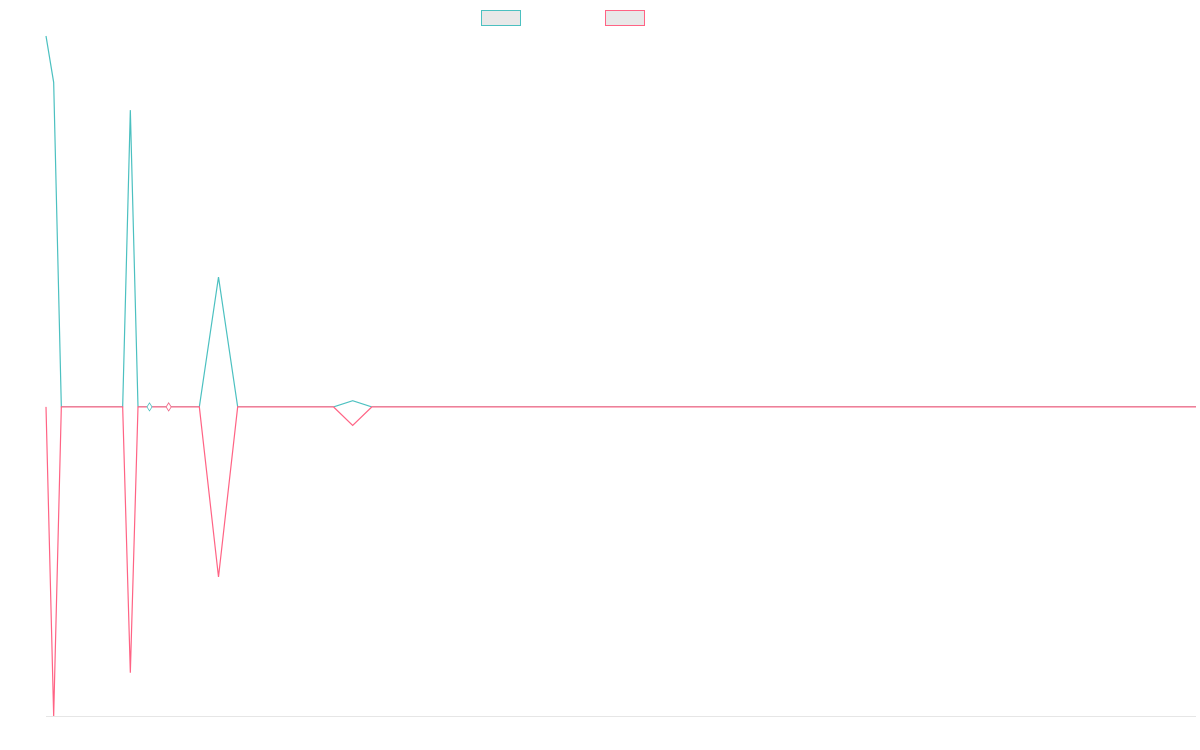 The height and width of the screenshot is (750, 1200). What do you see at coordinates (159, 407) in the screenshot?
I see `chart-marker-layer` at bounding box center [159, 407].